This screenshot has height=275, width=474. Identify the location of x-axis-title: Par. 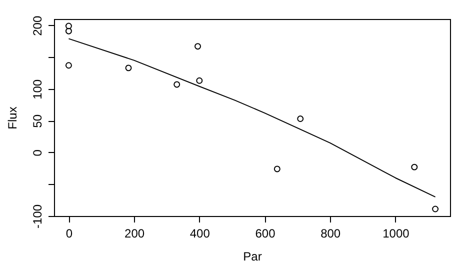
(252, 257).